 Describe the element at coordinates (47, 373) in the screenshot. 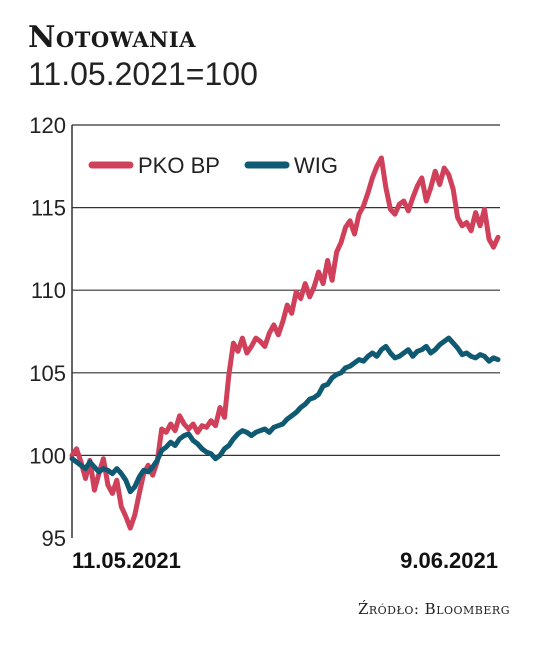

I see `y-tick-label: 105` at that location.